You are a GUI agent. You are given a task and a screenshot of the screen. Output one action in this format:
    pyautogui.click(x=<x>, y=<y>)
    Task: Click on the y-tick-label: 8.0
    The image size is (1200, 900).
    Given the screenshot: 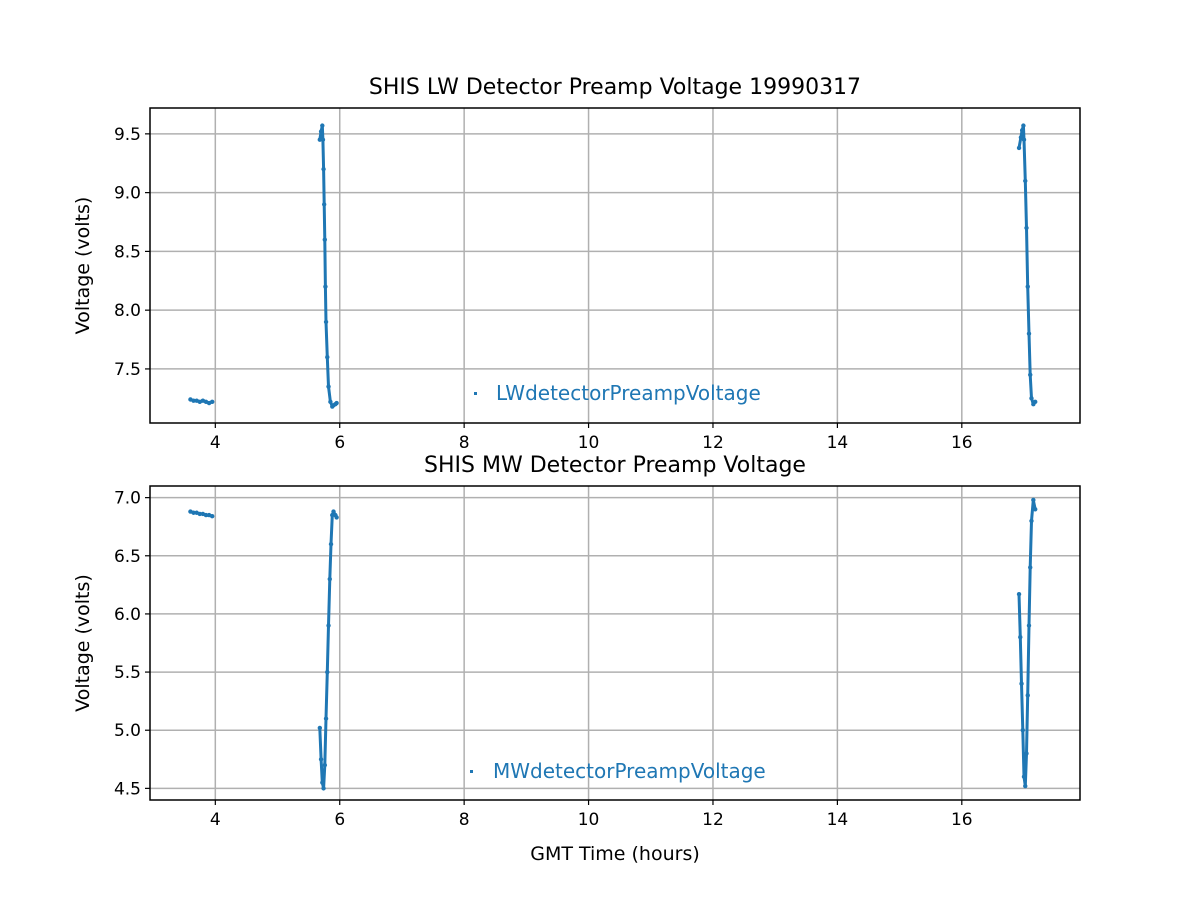 What is the action you would take?
    pyautogui.click(x=127, y=311)
    